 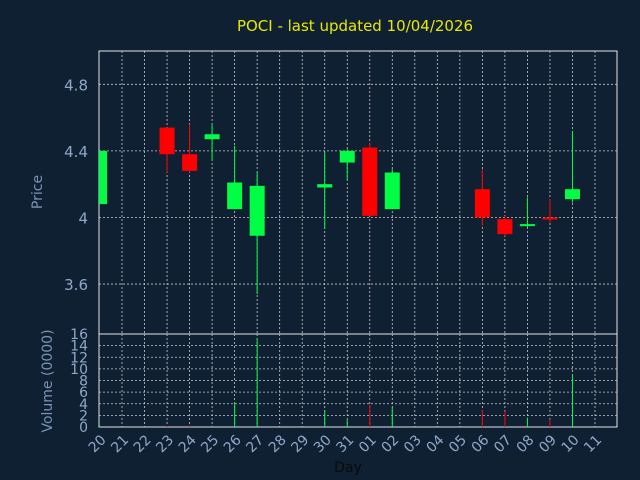 What do you see at coordinates (210, 444) in the screenshot?
I see `x-tick-label: 25` at bounding box center [210, 444].